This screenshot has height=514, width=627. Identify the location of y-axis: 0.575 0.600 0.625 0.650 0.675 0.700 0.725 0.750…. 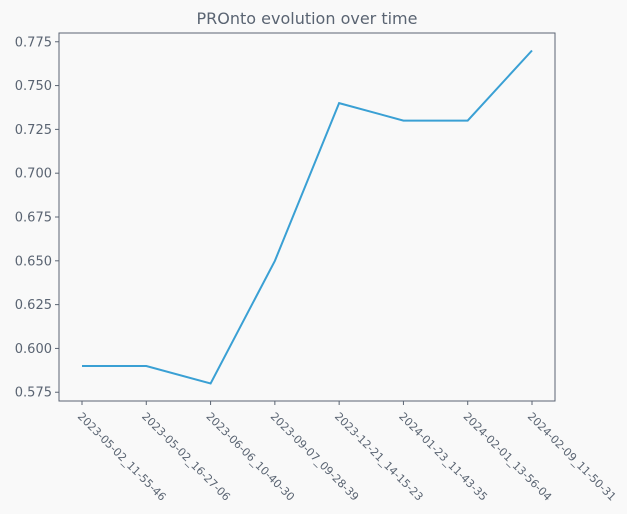
(37, 218).